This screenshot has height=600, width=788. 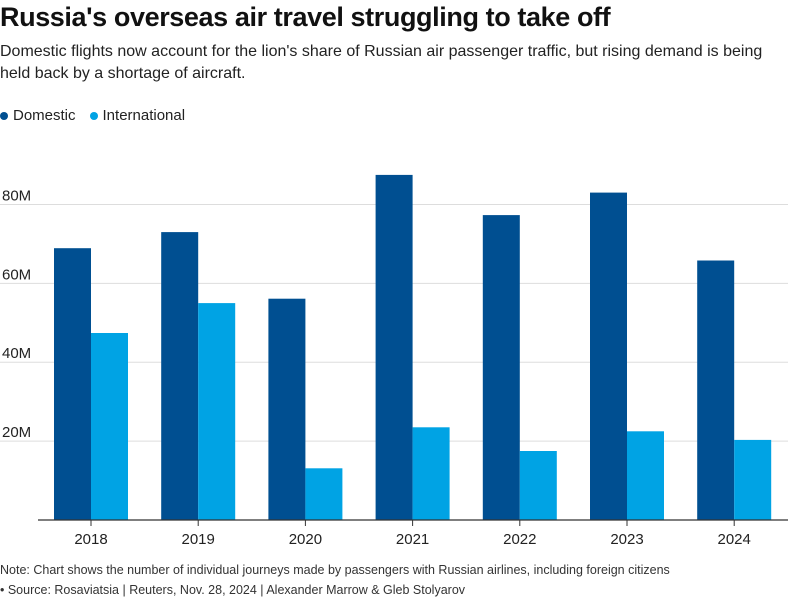 What do you see at coordinates (734, 539) in the screenshot?
I see `x-tick-label: 2024` at bounding box center [734, 539].